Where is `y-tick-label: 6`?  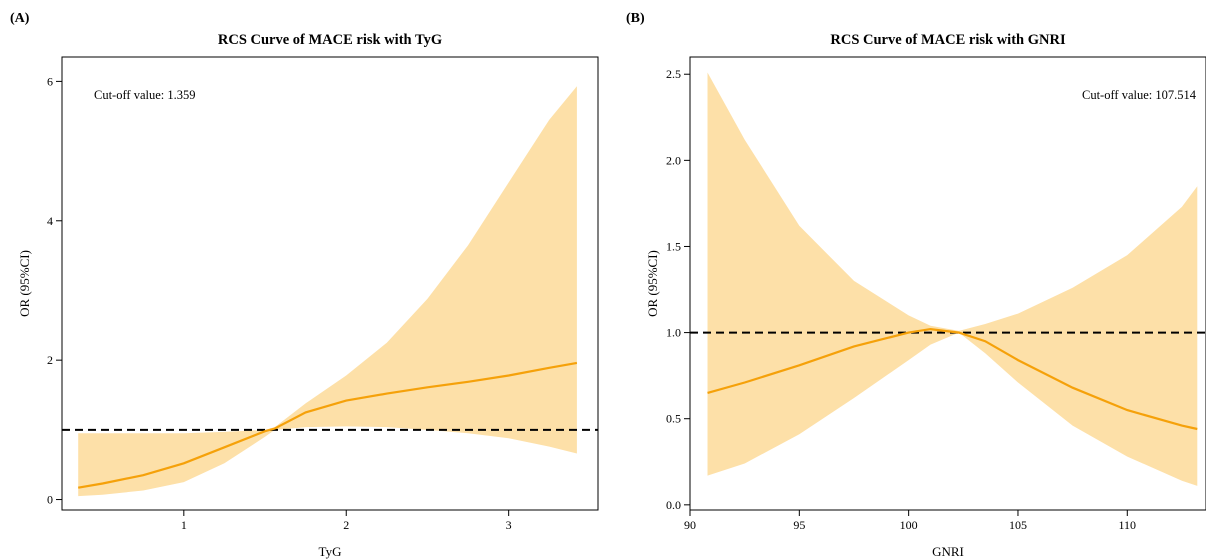 y-tick-label: 6 is located at coordinates (50, 81).